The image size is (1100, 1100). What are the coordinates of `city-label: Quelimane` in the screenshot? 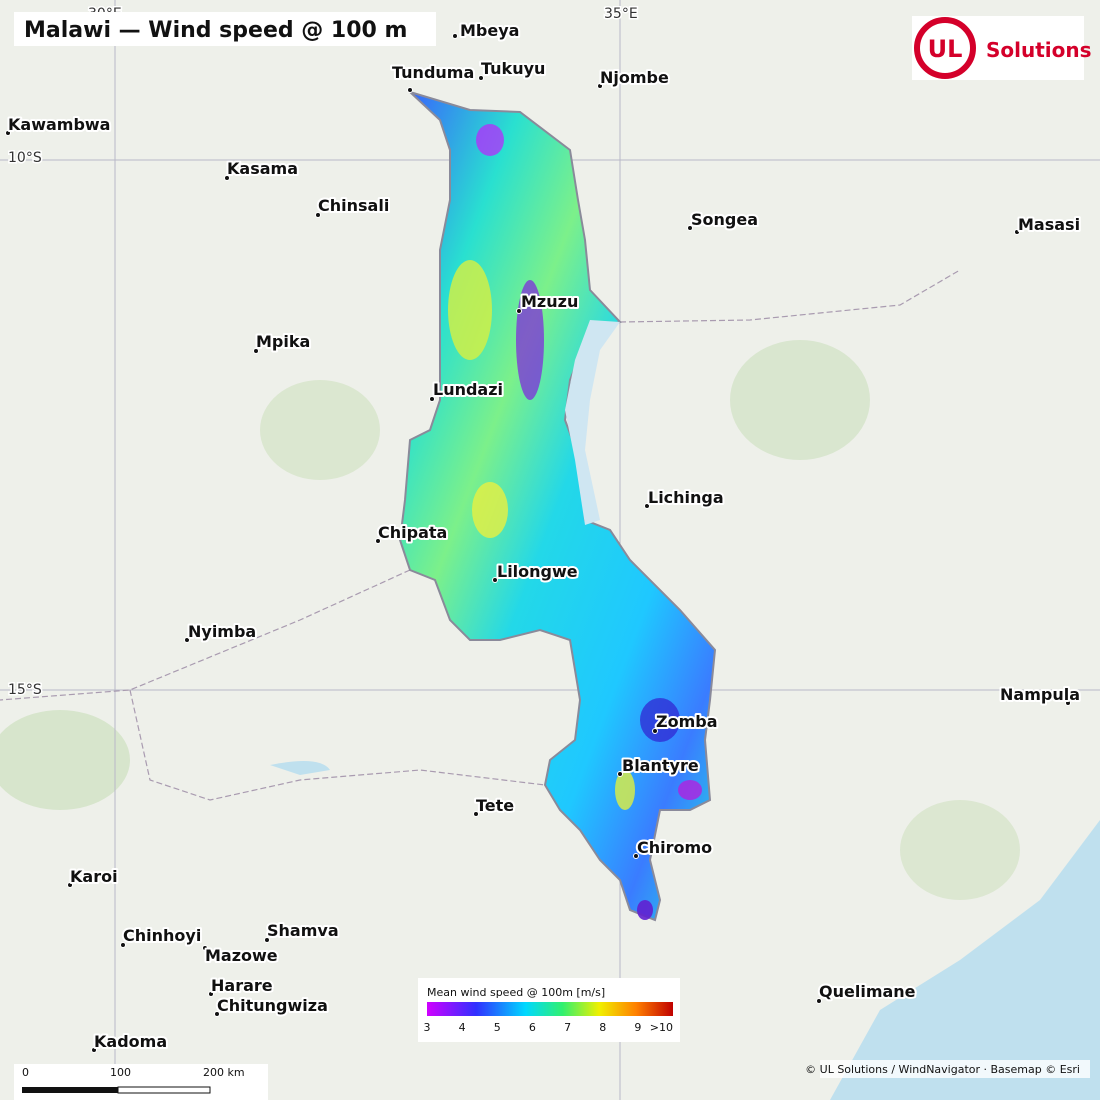 It's located at (867, 991).